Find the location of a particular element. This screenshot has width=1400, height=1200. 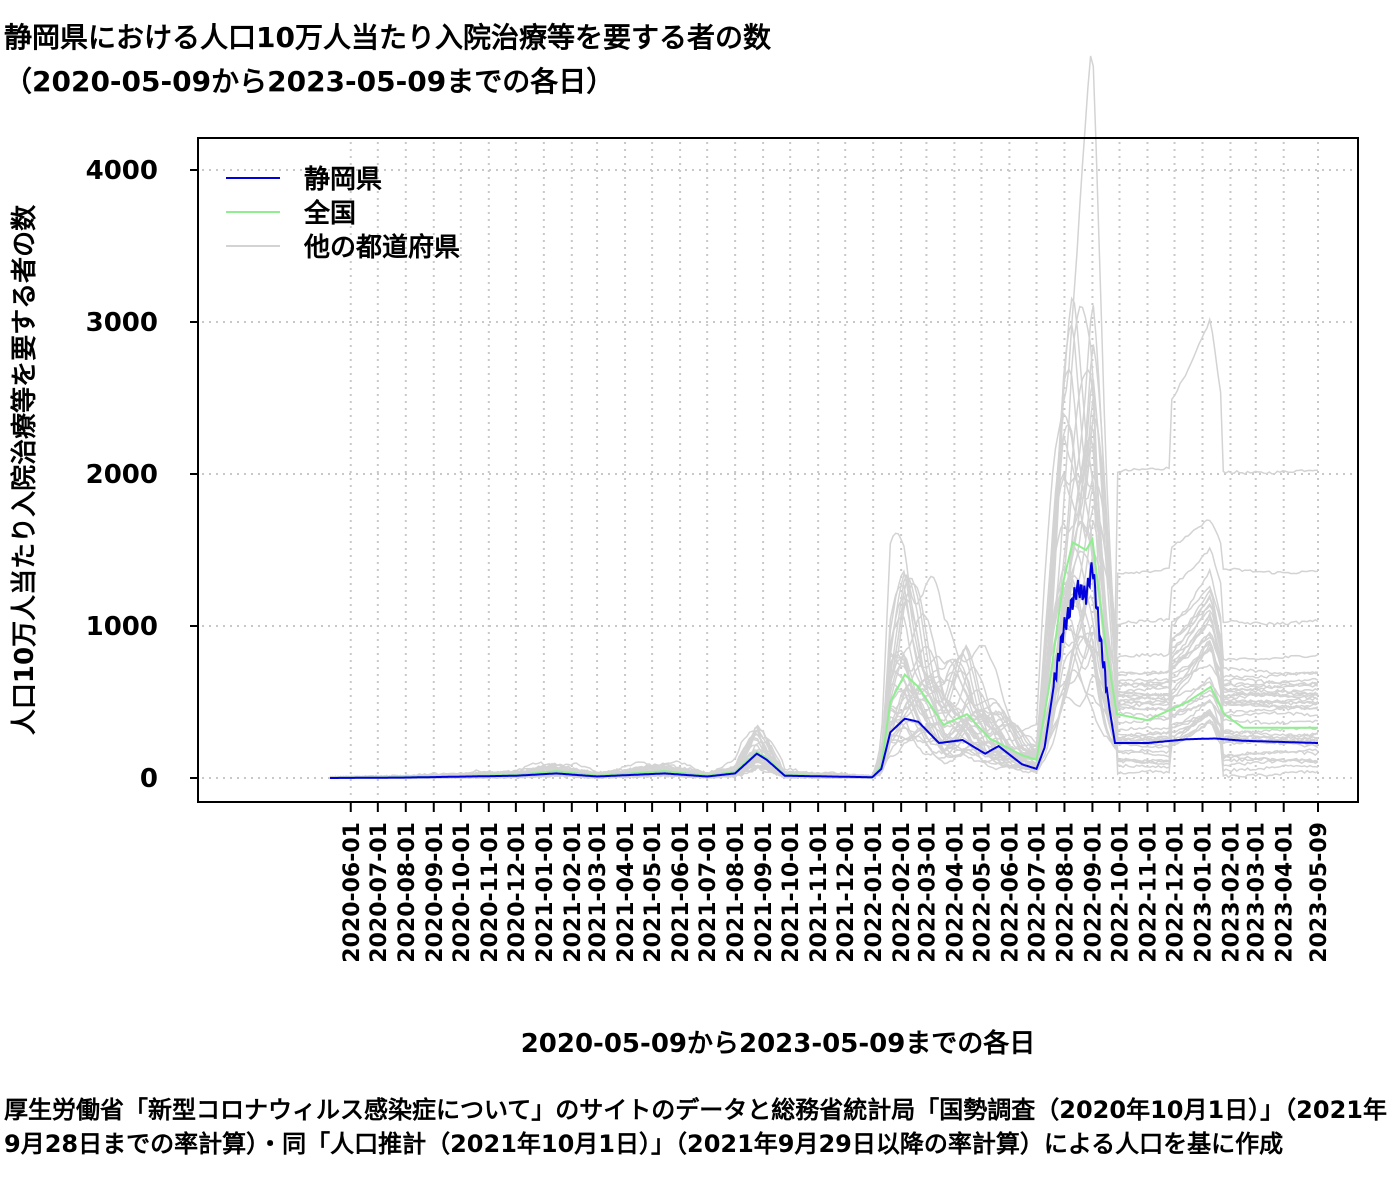

x-tick-label: 2022-05-01 is located at coordinates (982, 892).